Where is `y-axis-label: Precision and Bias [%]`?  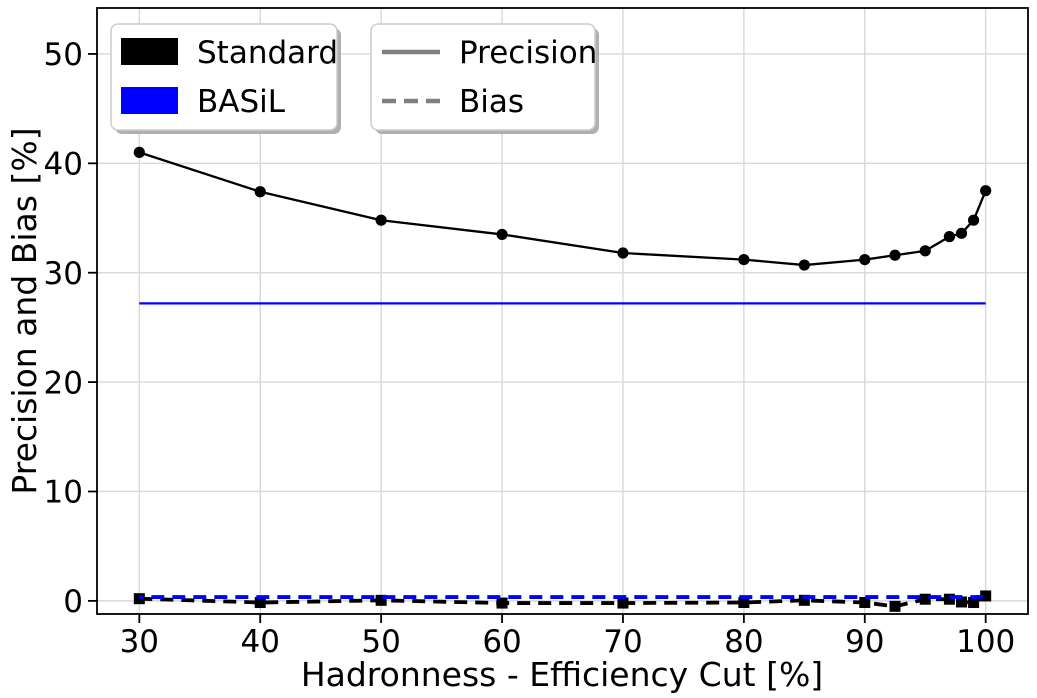 y-axis-label: Precision and Bias [%] is located at coordinates (24, 310).